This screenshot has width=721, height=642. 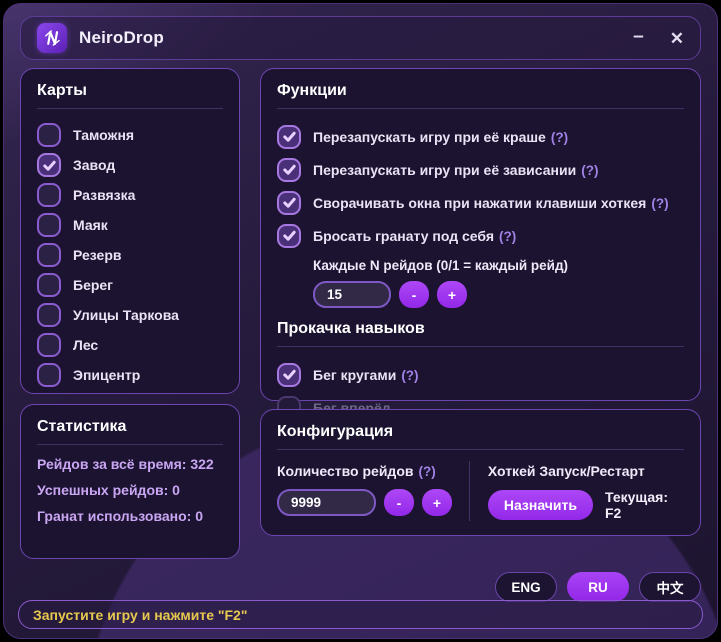 I want to click on maps-title: Карты, so click(x=130, y=95).